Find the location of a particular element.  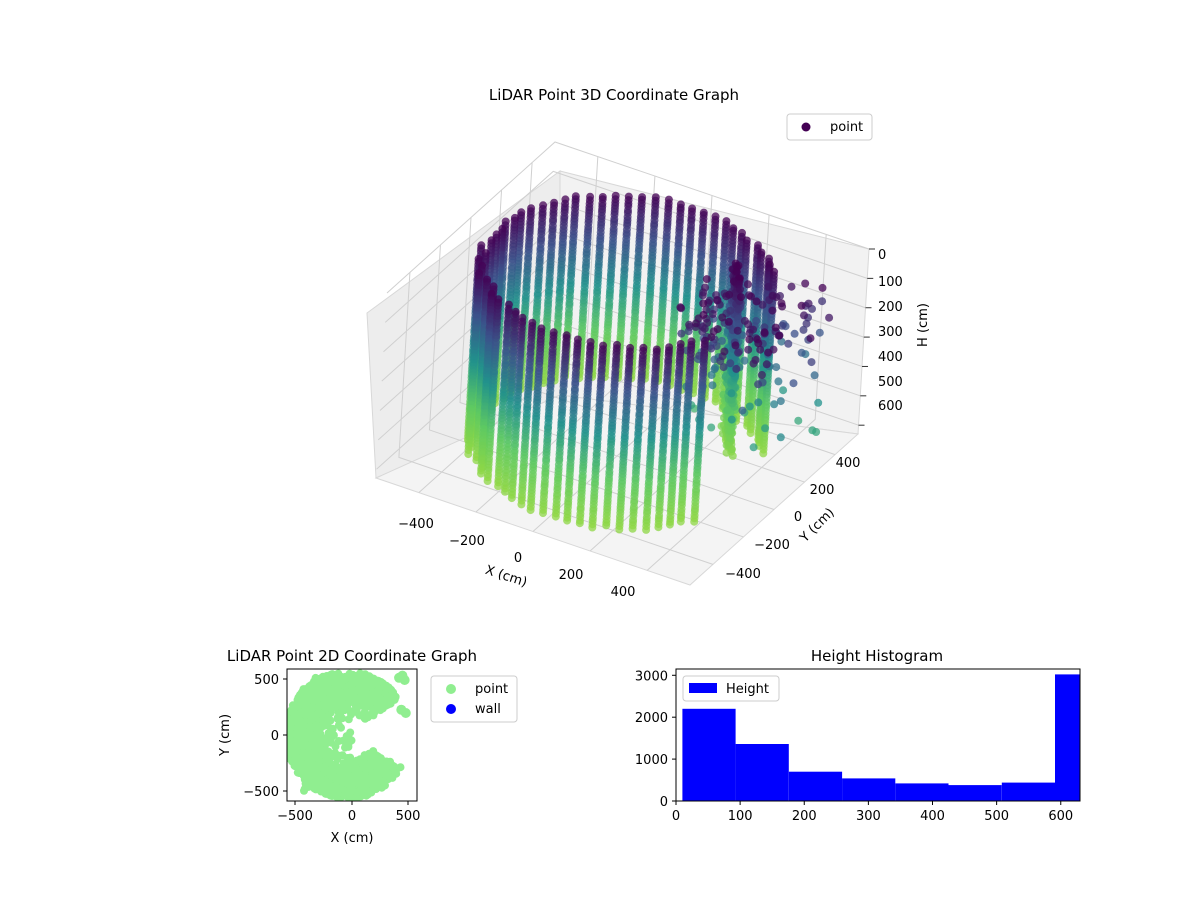

y-tick-label: −200 is located at coordinates (772, 545).